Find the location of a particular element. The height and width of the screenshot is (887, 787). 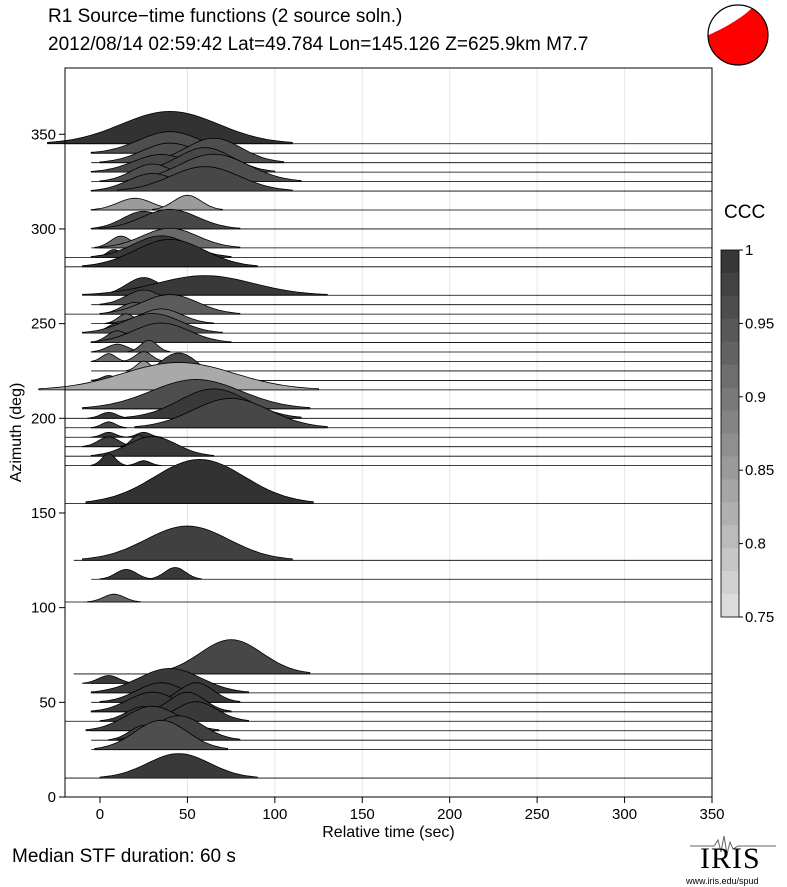

y-tick-label: 50 is located at coordinates (47, 702).